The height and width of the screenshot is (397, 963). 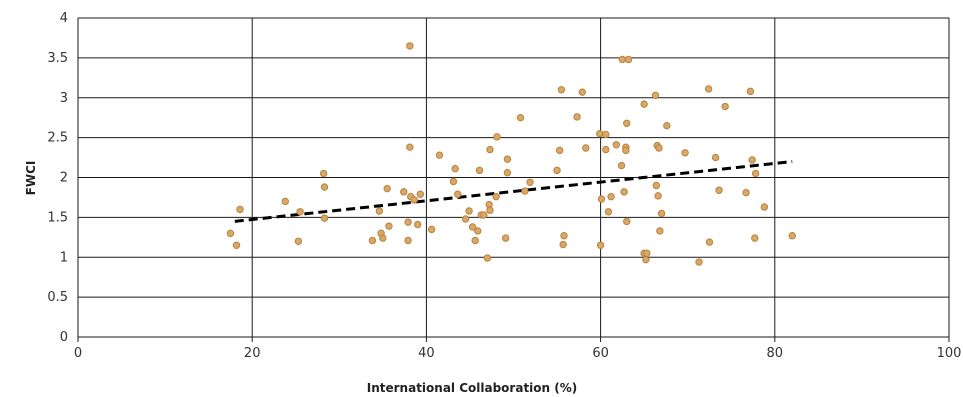 I want to click on trendline, so click(x=513, y=191).